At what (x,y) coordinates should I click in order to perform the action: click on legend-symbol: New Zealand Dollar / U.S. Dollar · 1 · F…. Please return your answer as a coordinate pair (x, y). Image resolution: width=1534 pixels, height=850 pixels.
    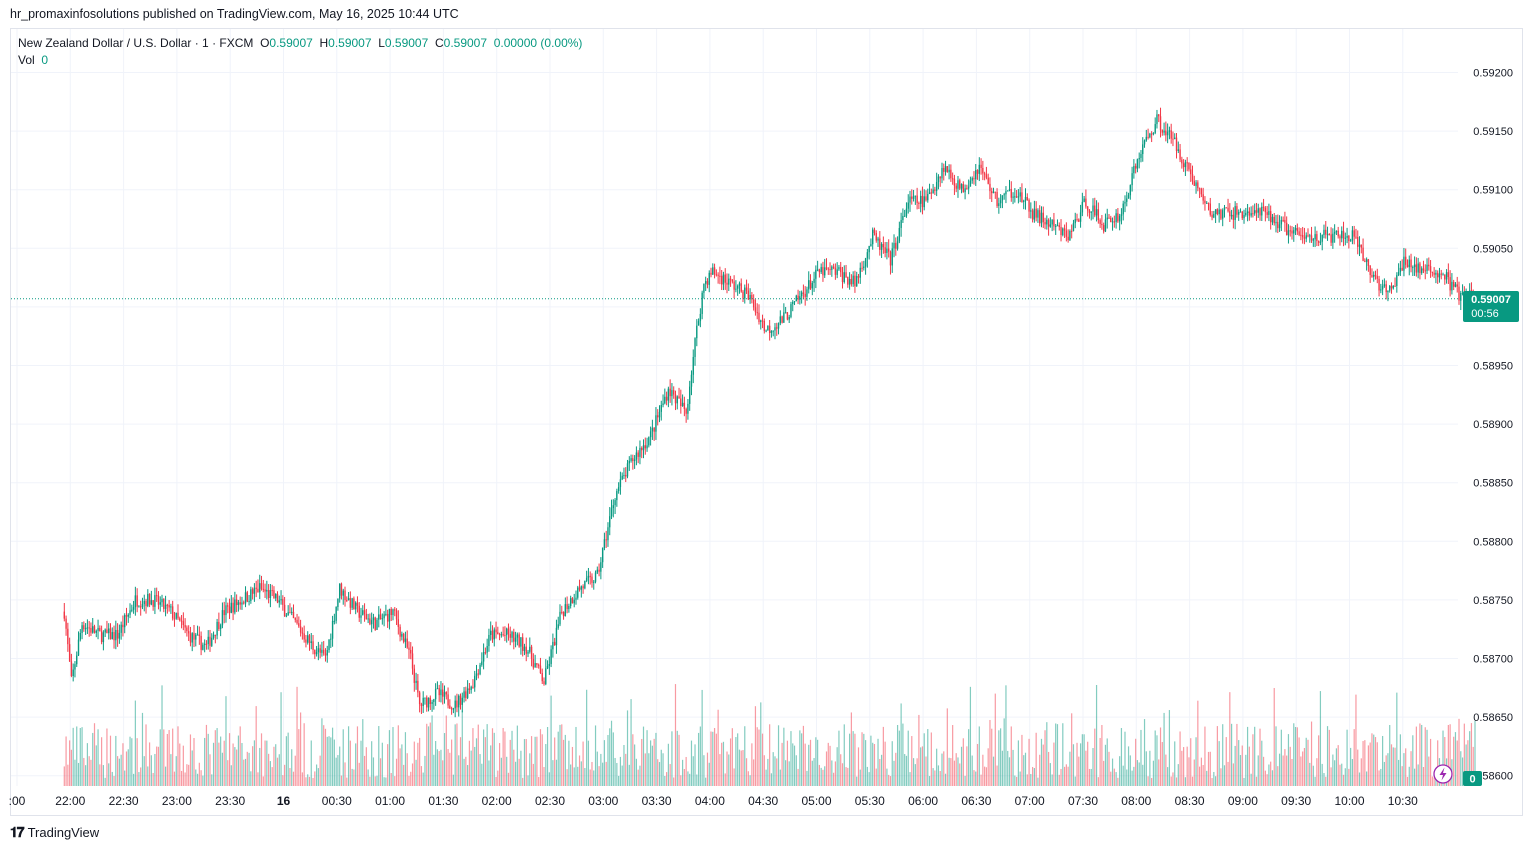
    Looking at the image, I should click on (136, 43).